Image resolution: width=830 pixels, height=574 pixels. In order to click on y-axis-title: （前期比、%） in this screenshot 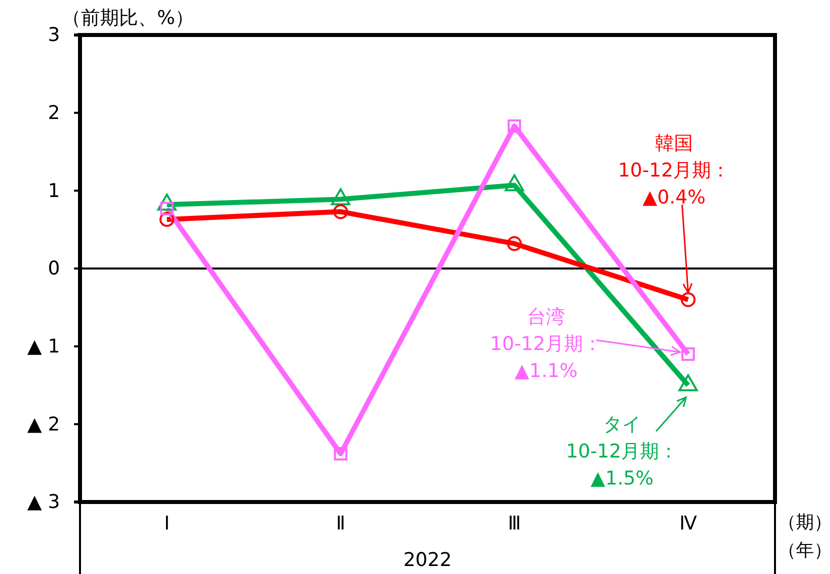, I will do `click(128, 18)`.